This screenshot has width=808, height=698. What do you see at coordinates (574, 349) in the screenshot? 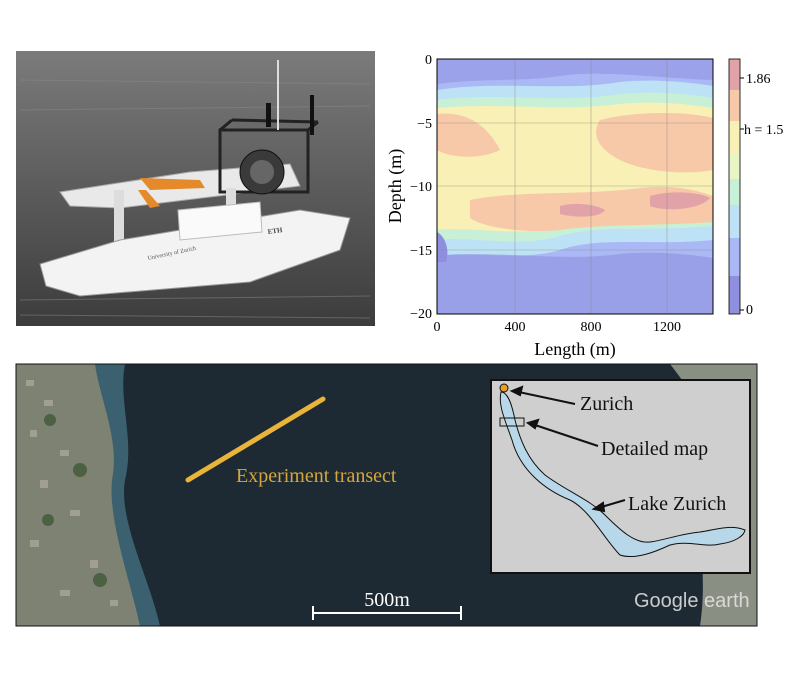
I see `x-axis-label: Length (m)` at bounding box center [574, 349].